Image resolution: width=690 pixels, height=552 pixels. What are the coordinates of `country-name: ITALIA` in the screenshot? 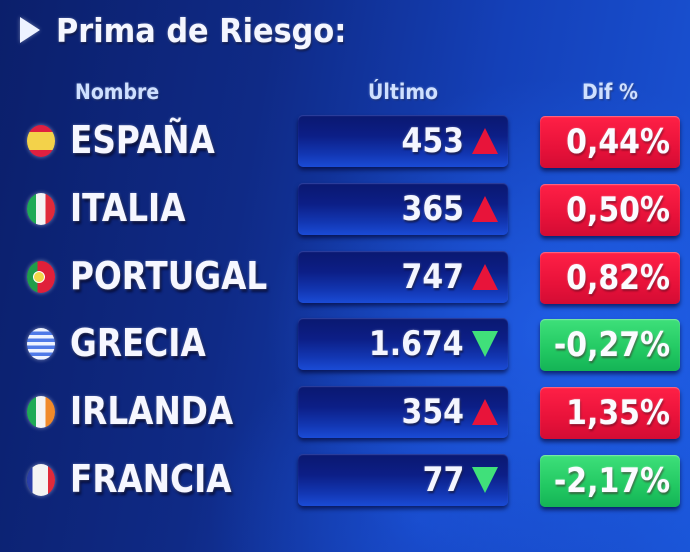 It's located at (128, 208).